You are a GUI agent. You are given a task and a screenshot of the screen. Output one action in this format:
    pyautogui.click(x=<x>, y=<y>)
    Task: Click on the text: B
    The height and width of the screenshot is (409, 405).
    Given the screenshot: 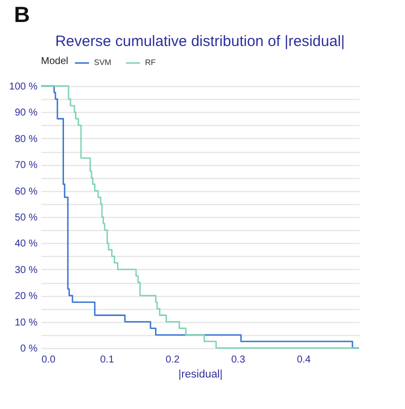 What is the action you would take?
    pyautogui.click(x=22, y=14)
    